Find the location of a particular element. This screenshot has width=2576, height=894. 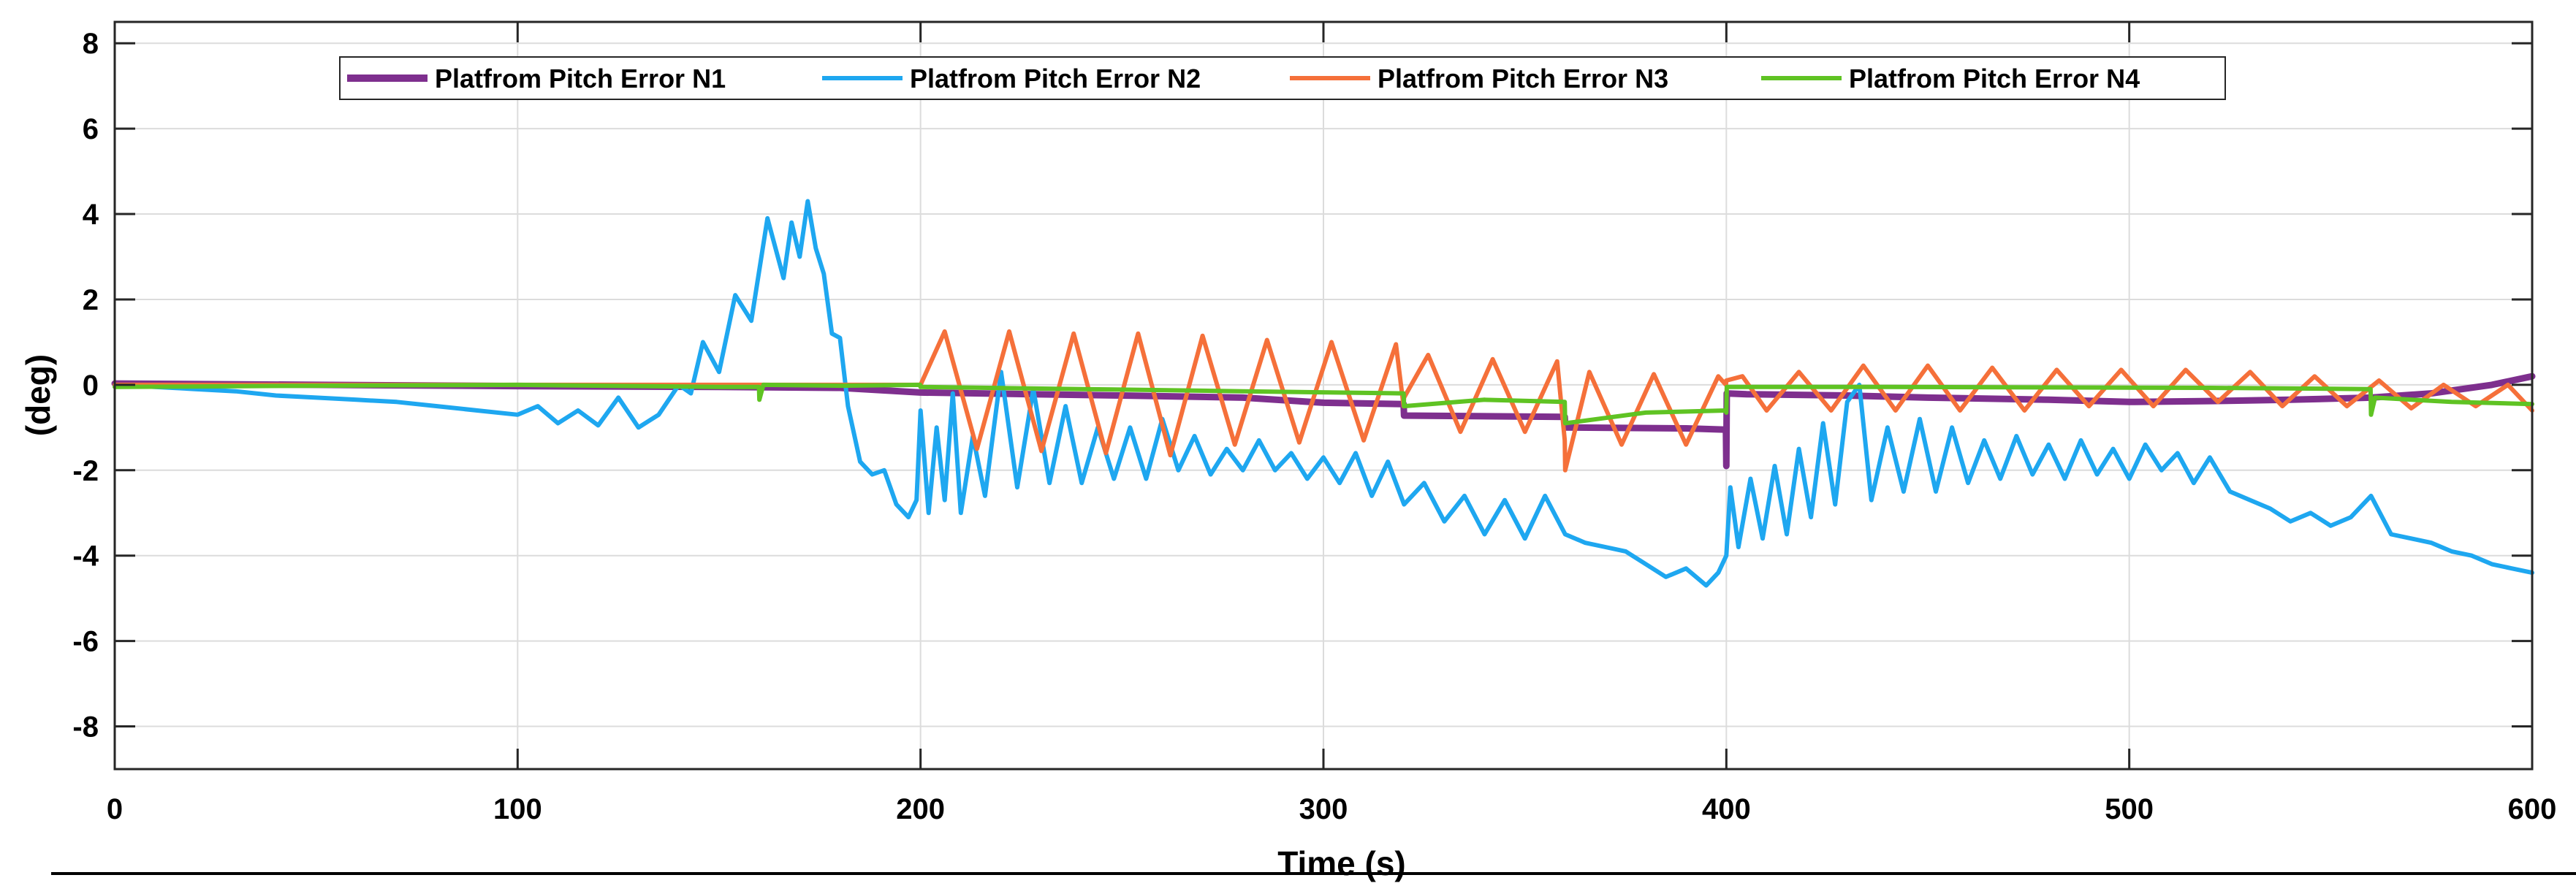

y-tick-label: 2 is located at coordinates (91, 300).